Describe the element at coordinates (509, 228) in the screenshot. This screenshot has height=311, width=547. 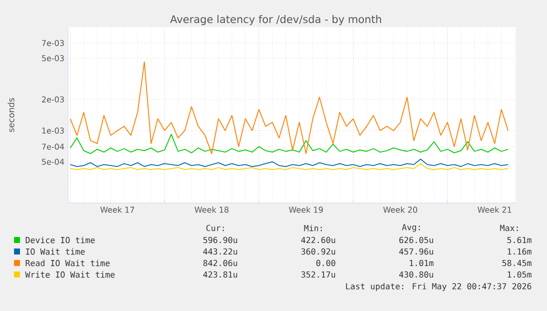
I see `text: Max:` at that location.